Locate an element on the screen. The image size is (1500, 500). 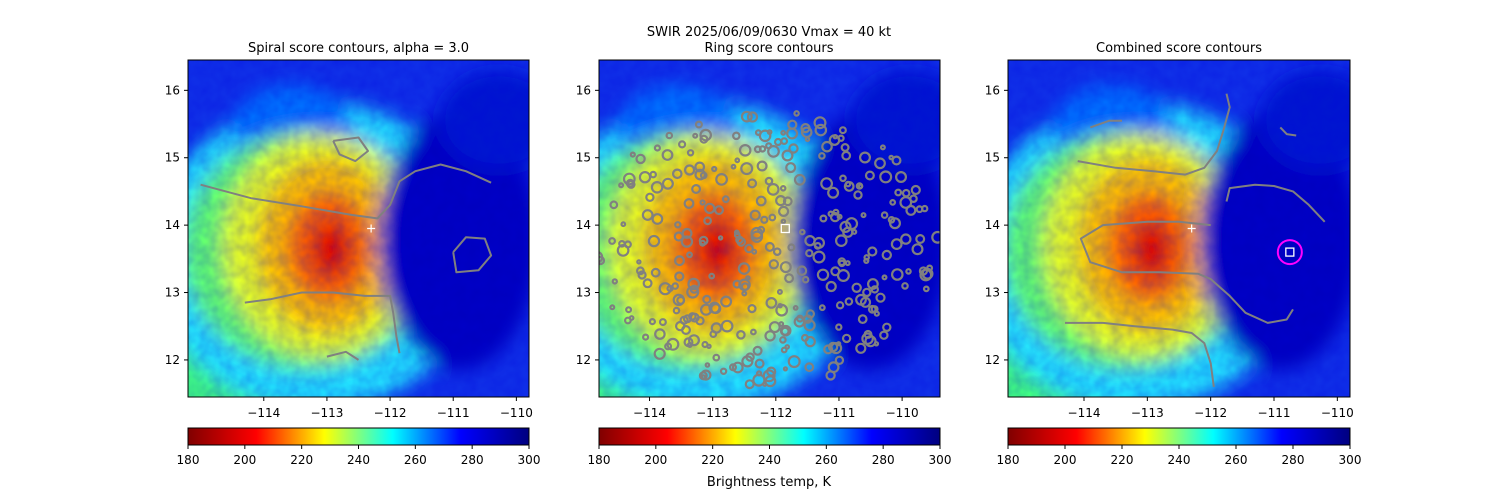
figure-suptitle: SWIR 2025/06/09/0630 Vmax = 40 kt is located at coordinates (769, 32).